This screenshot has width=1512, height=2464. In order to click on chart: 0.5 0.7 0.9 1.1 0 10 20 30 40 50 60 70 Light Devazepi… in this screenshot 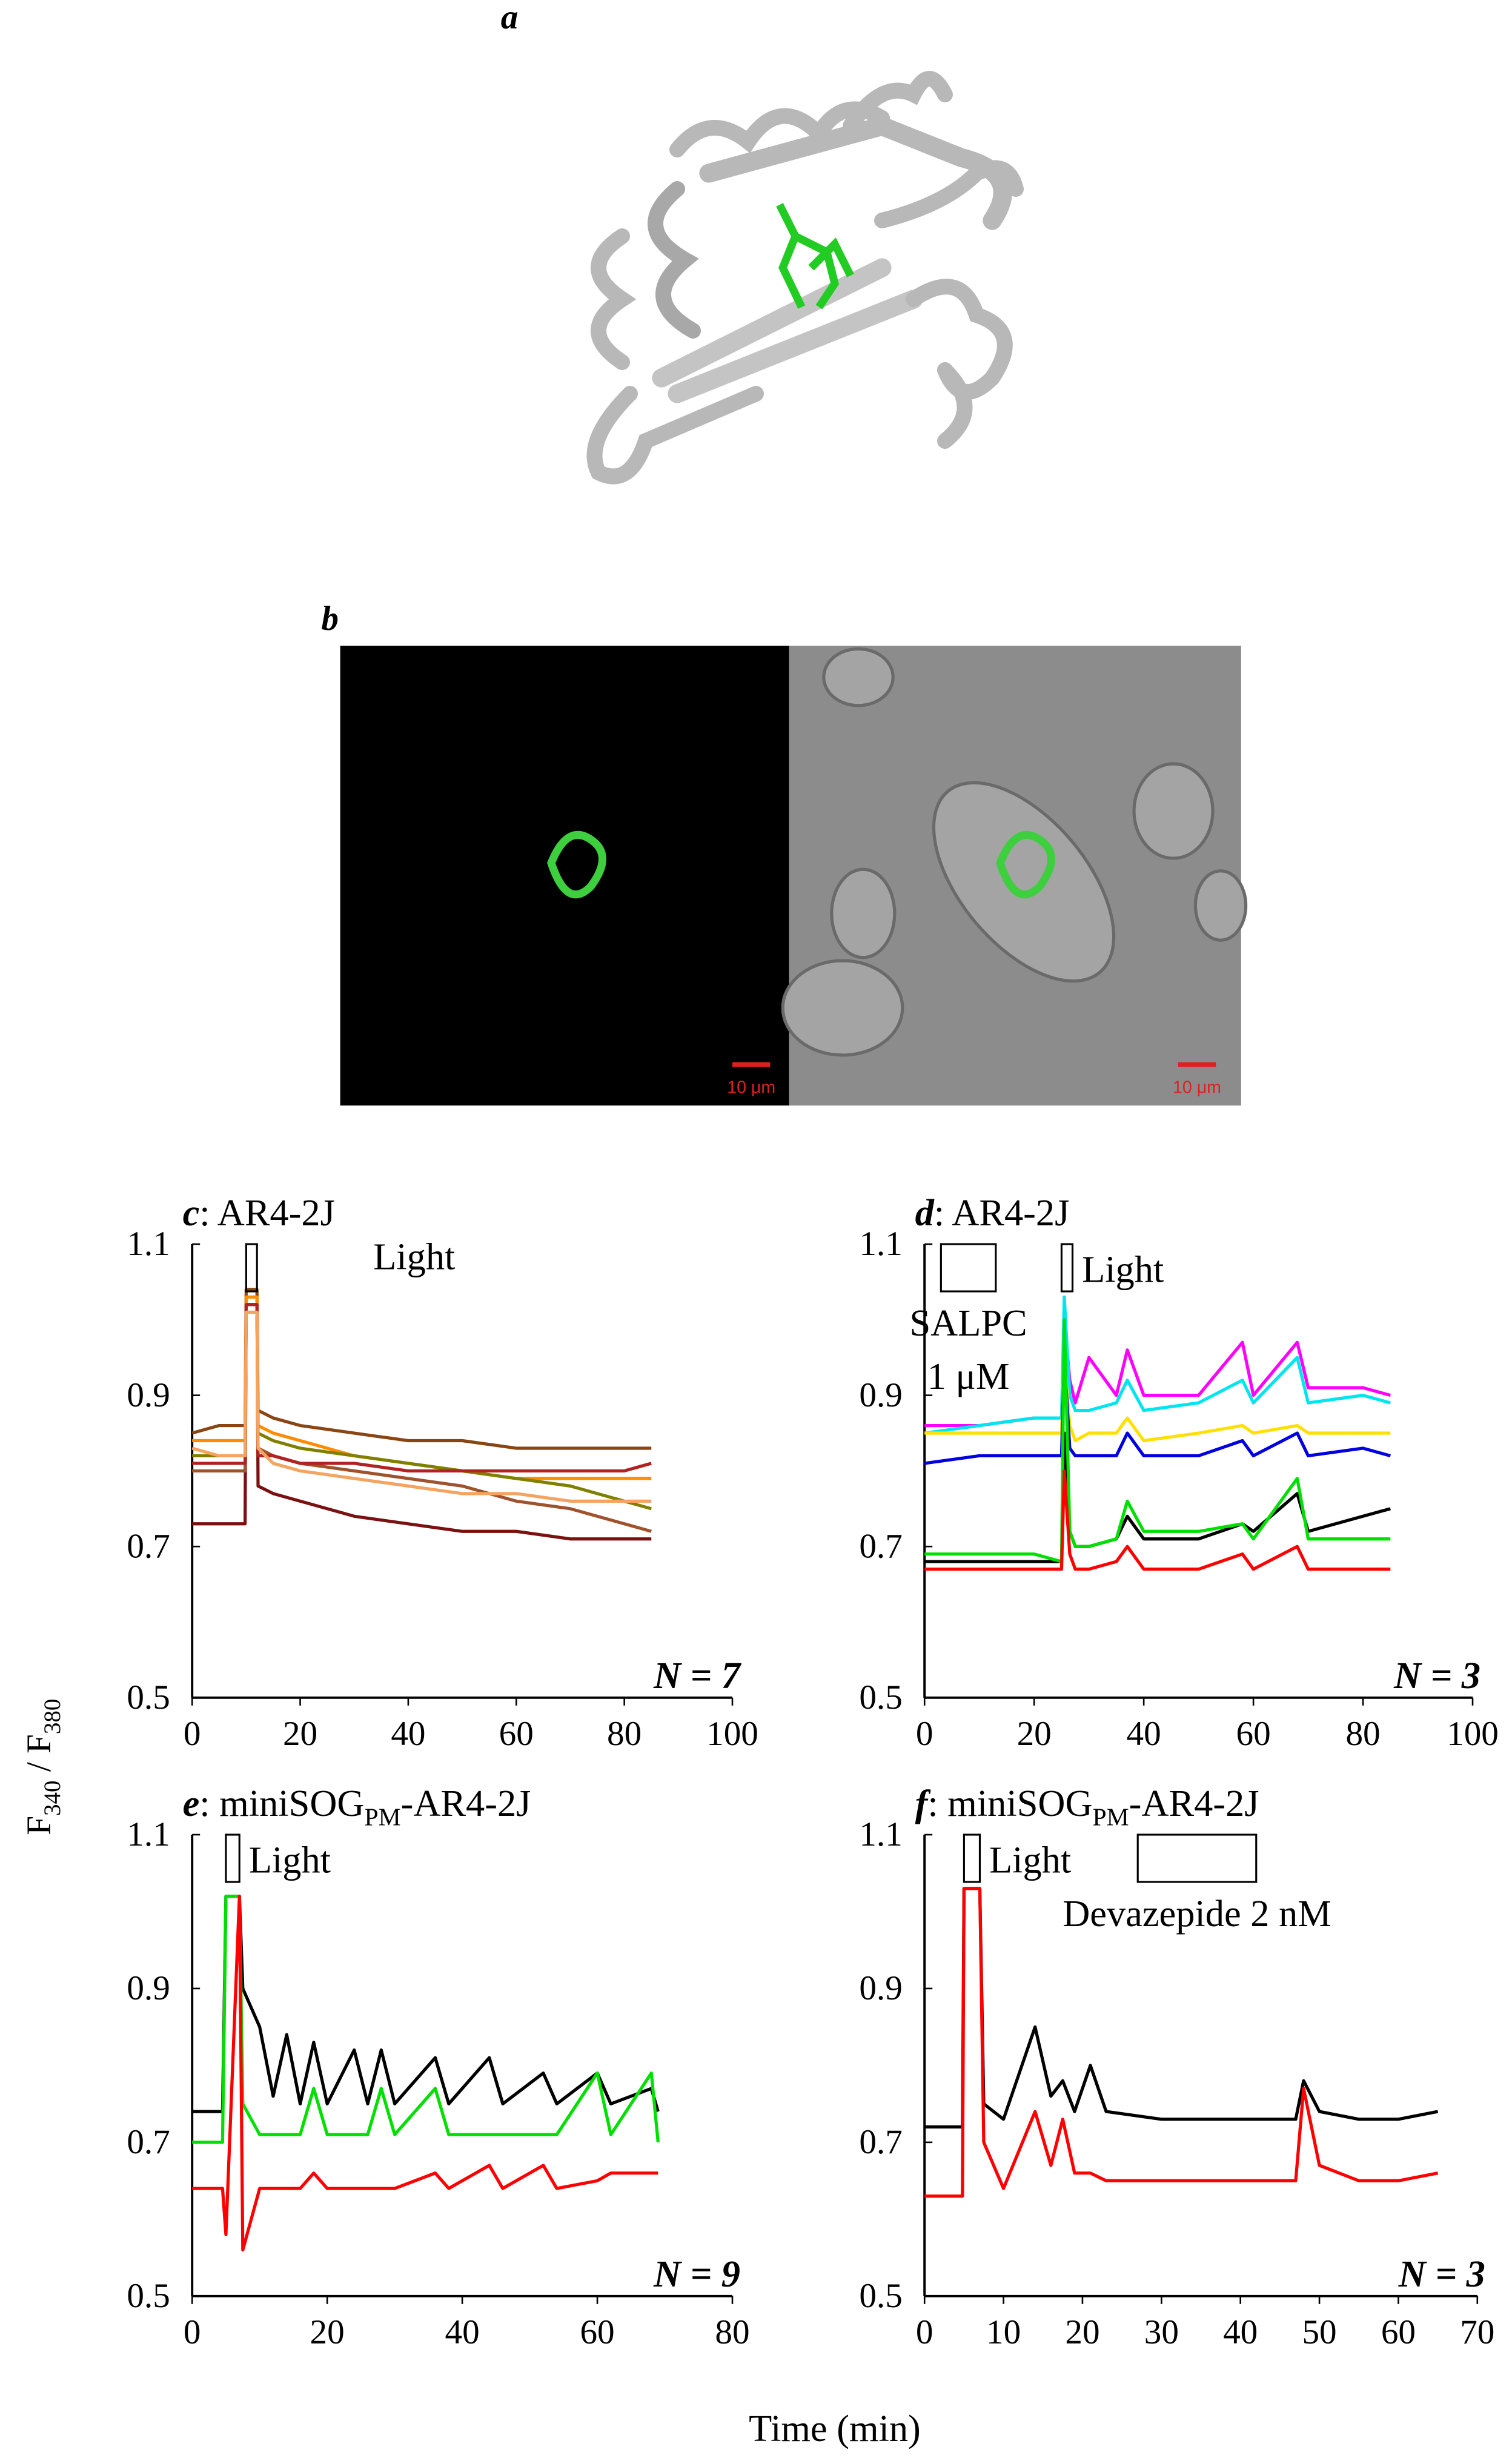, I will do `click(1176, 2067)`.